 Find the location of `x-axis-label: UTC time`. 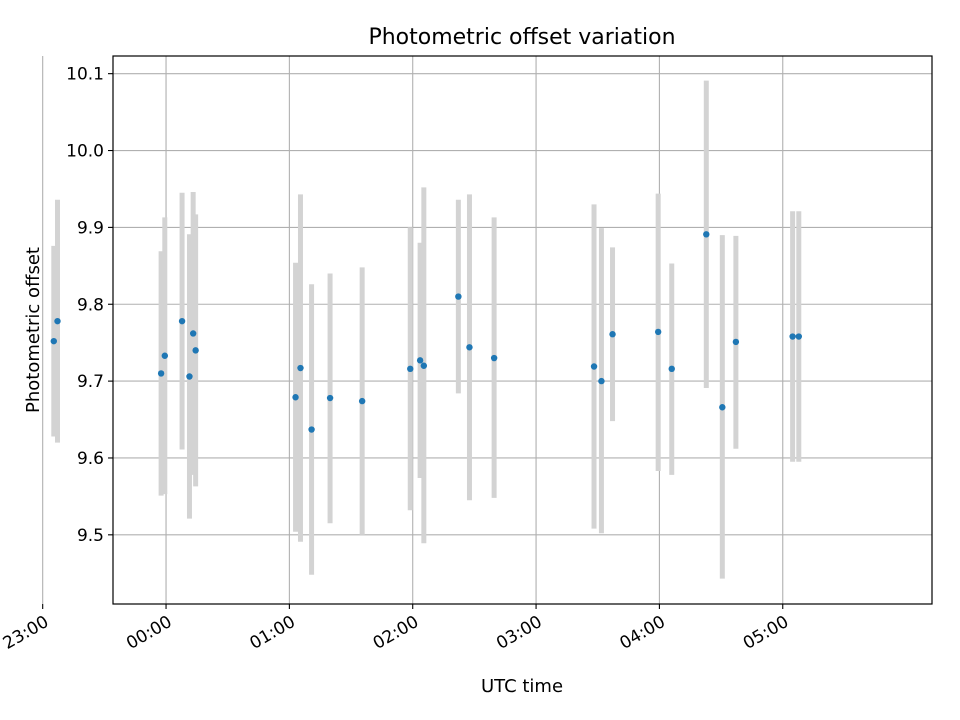

x-axis-label: UTC time is located at coordinates (522, 686).